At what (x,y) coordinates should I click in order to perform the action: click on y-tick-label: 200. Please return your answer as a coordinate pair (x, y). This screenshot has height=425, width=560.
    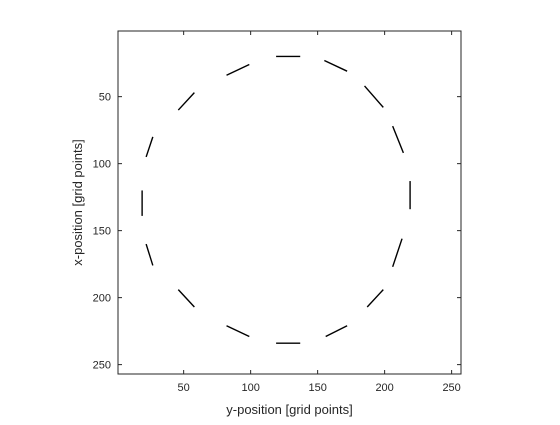
    Looking at the image, I should click on (102, 299).